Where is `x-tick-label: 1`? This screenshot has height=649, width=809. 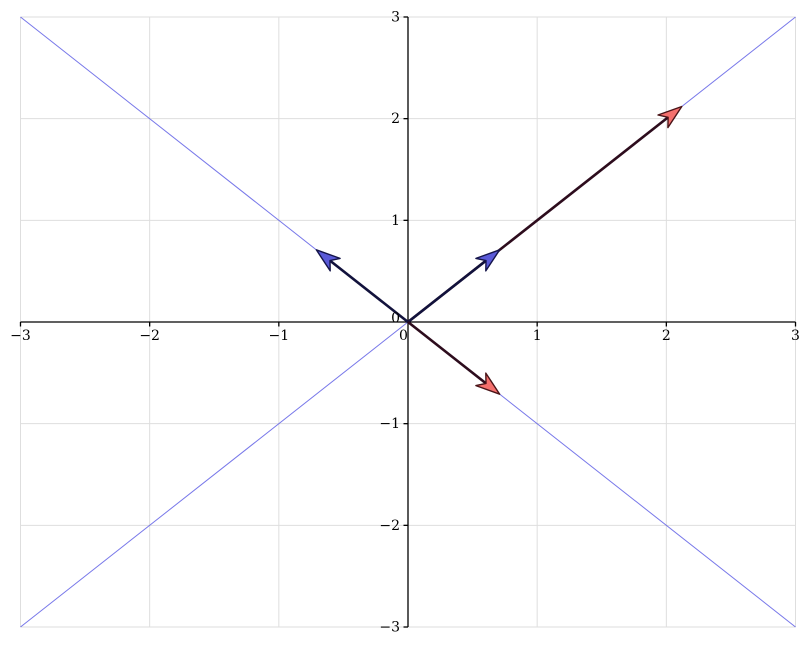 x-tick-label: 1 is located at coordinates (537, 336).